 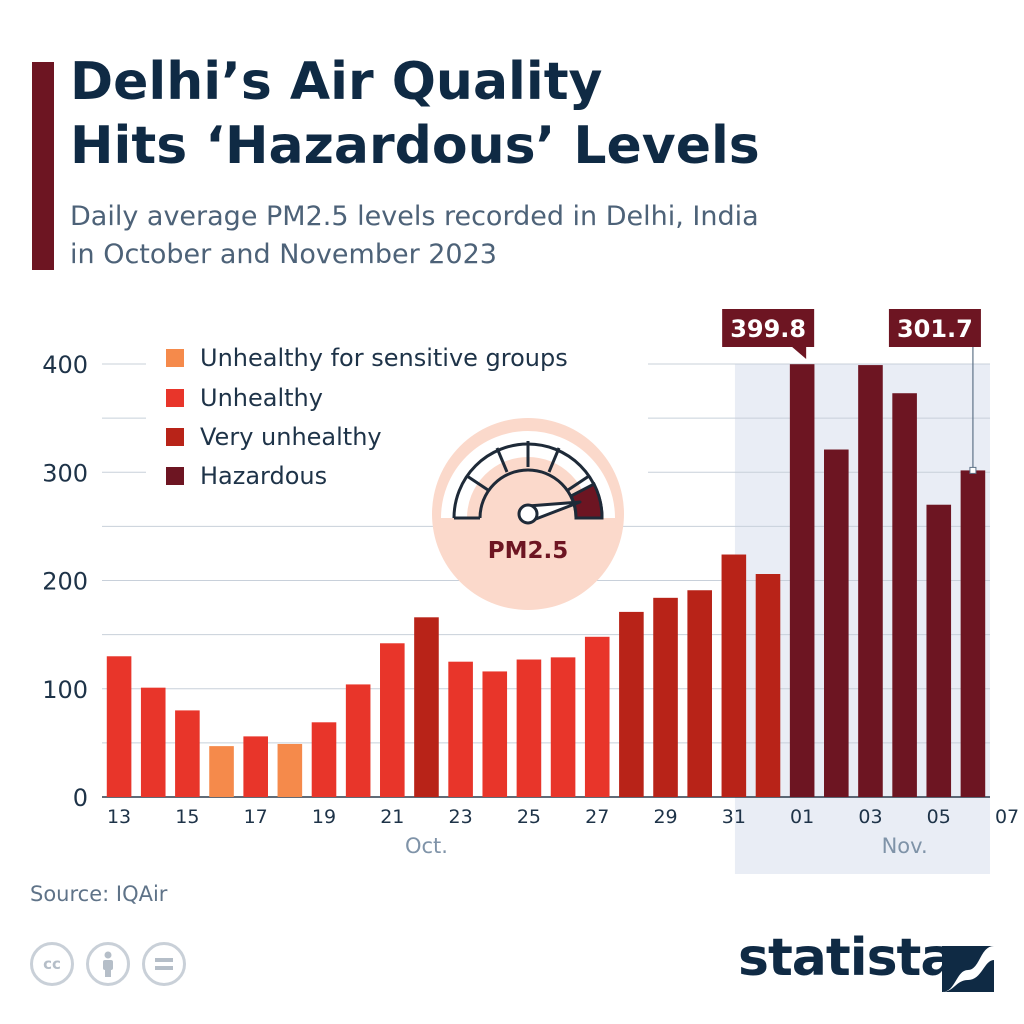 What do you see at coordinates (846, 958) in the screenshot?
I see `brand-logo-text: statista` at bounding box center [846, 958].